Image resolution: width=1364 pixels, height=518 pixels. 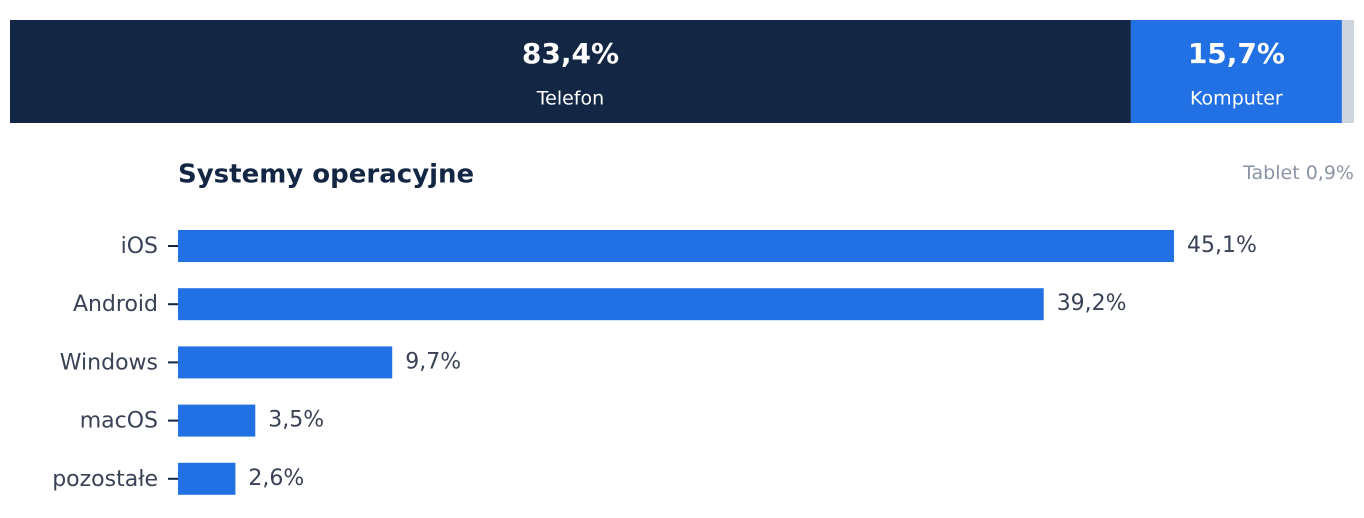 I want to click on category-label: macOS, so click(x=119, y=421).